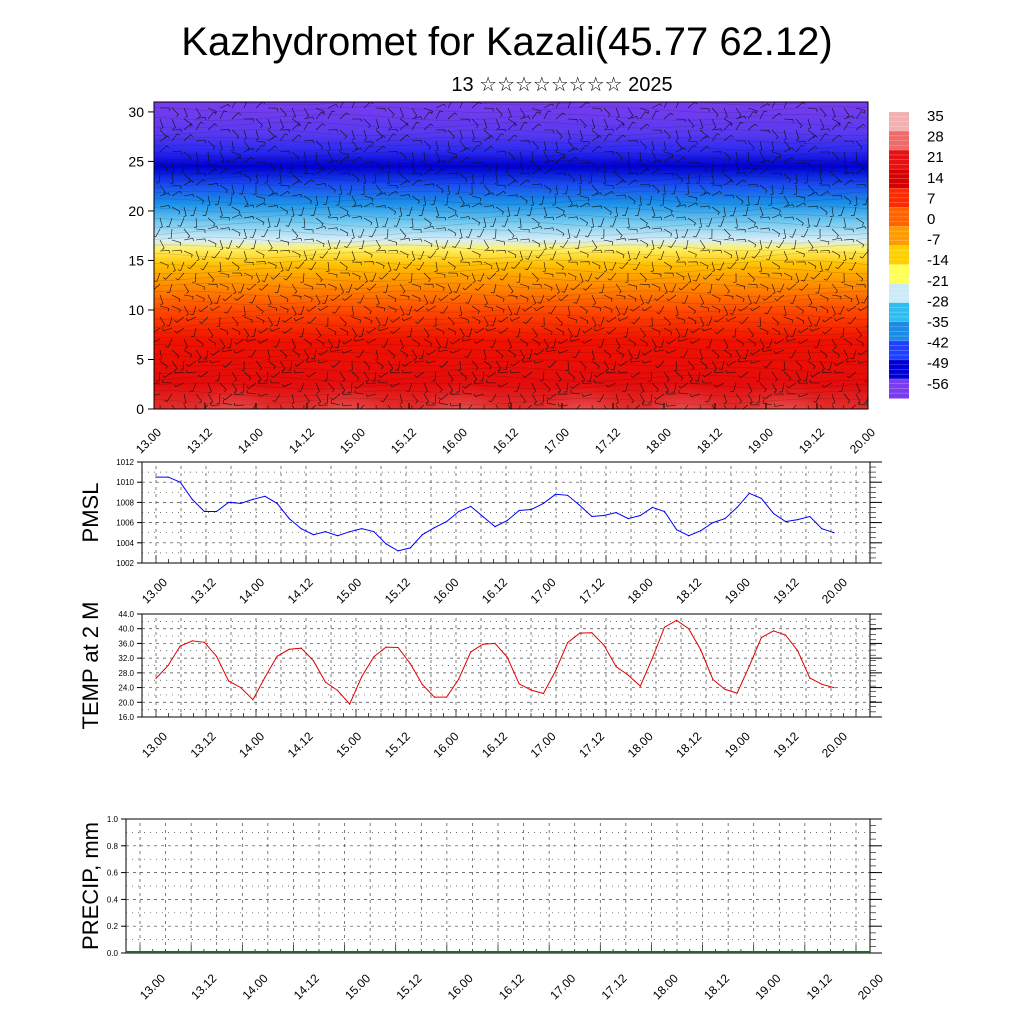 The width and height of the screenshot is (1024, 1024). Describe the element at coordinates (300, 744) in the screenshot. I see `x-tick-label: 14.12` at that location.